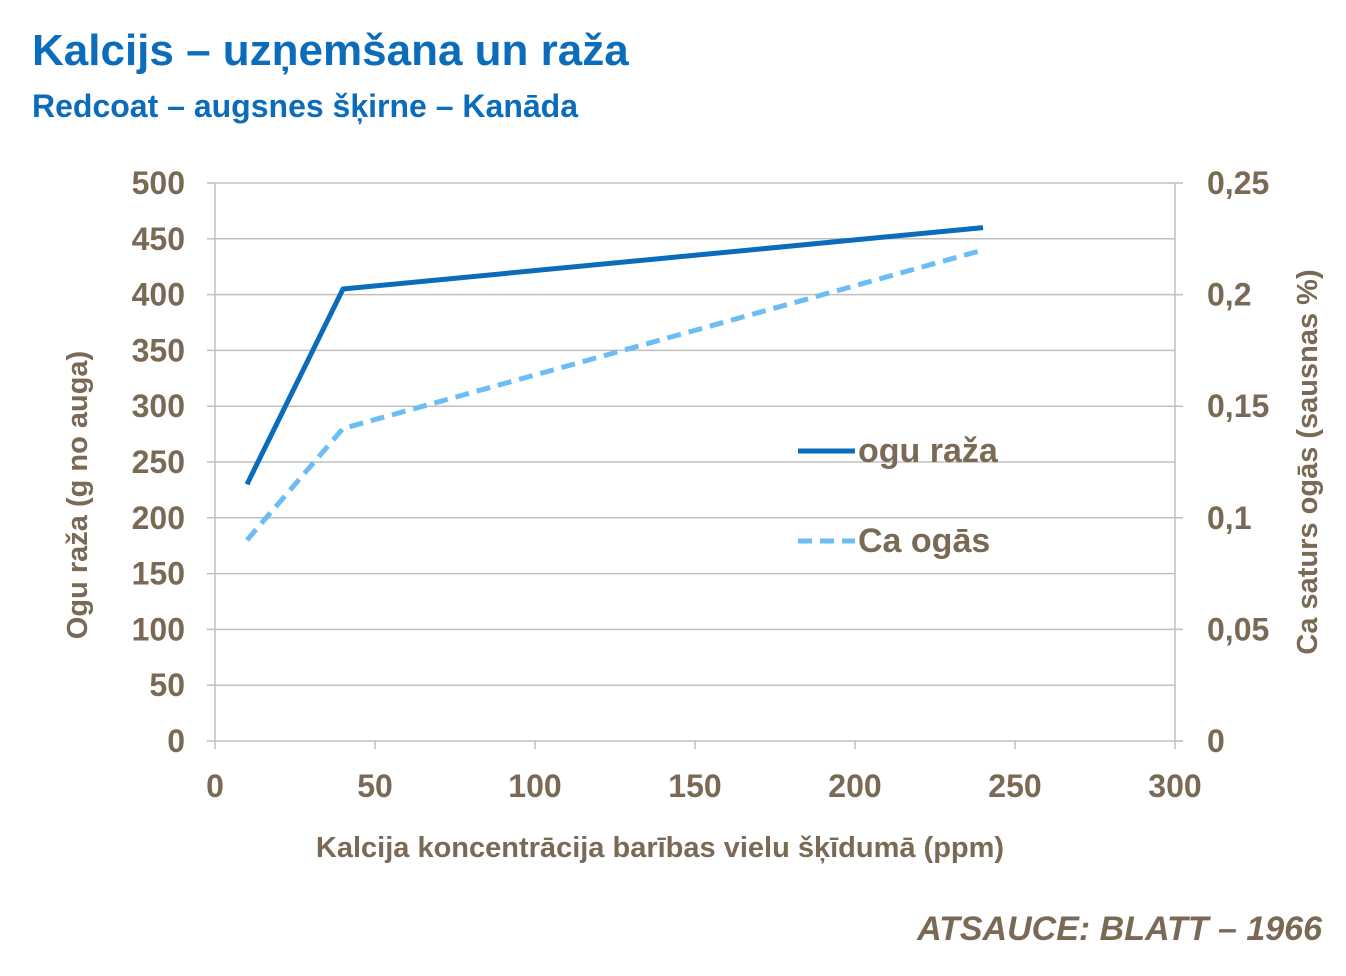 This screenshot has width=1346, height=976. I want to click on x-tick-label-200: 200, so click(854, 786).